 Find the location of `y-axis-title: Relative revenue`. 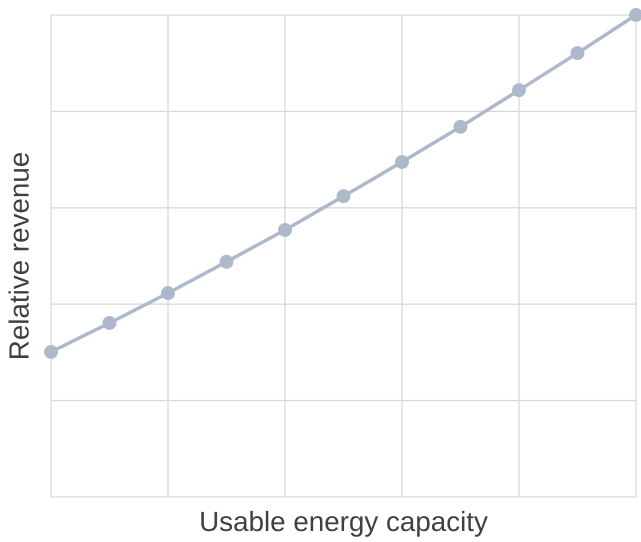

y-axis-title: Relative revenue is located at coordinates (18, 255).